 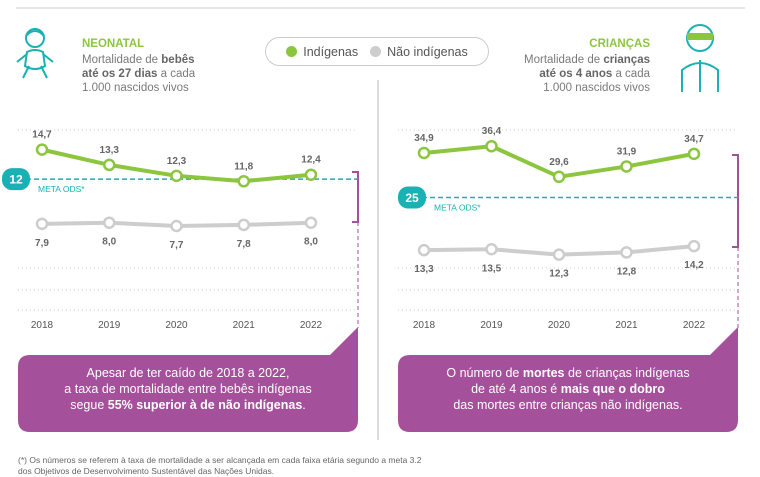 I want to click on data-label: 7,9, so click(x=42, y=243).